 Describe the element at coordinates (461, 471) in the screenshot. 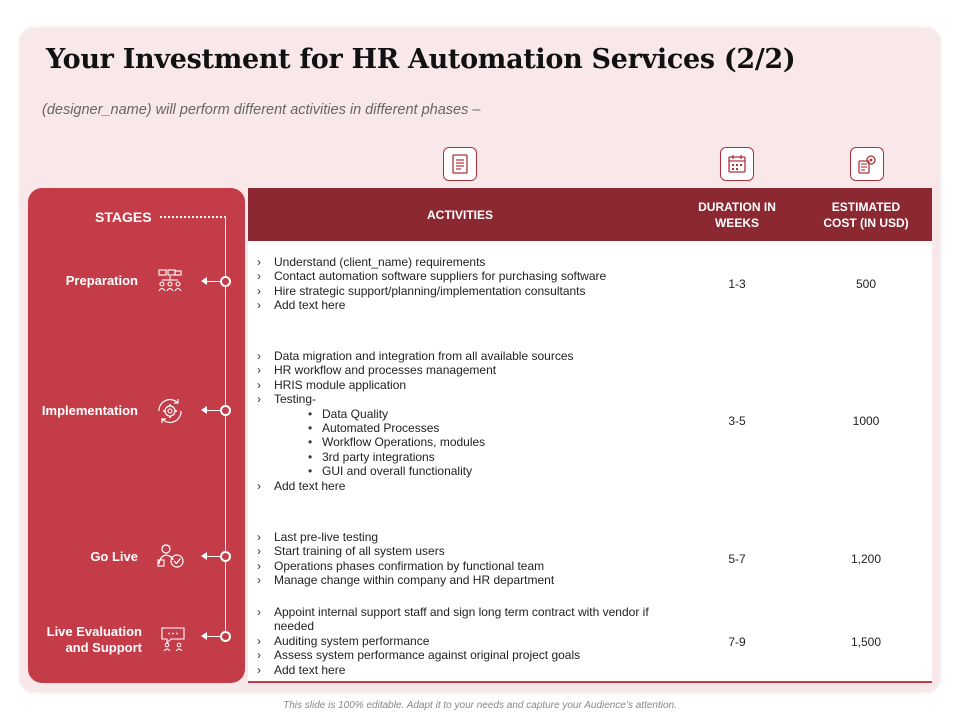

I see `sub-activity-item: GUI and overall functionality` at that location.